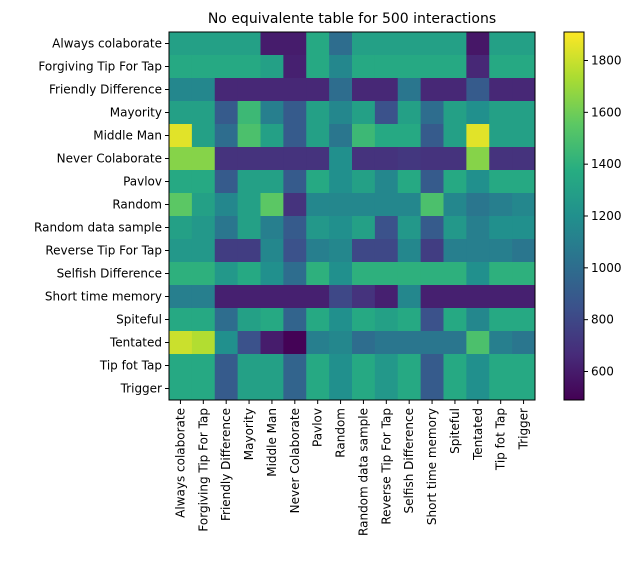  What do you see at coordinates (363, 472) in the screenshot?
I see `x-tick-label: Random data sample` at bounding box center [363, 472].